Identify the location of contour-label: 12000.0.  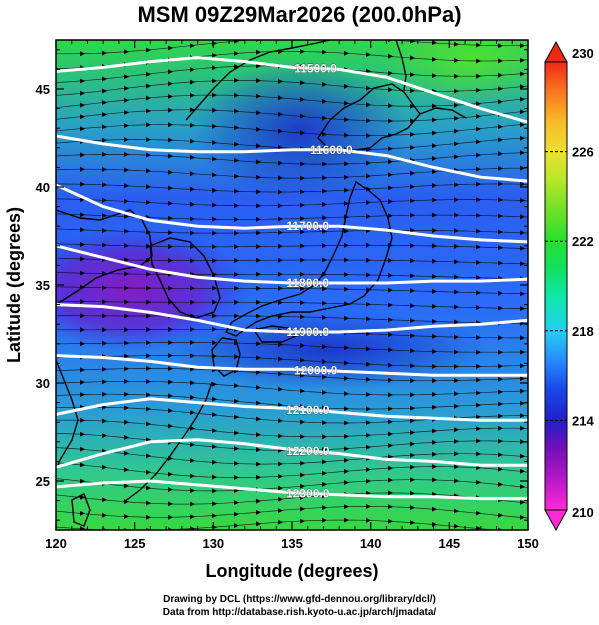
(316, 370).